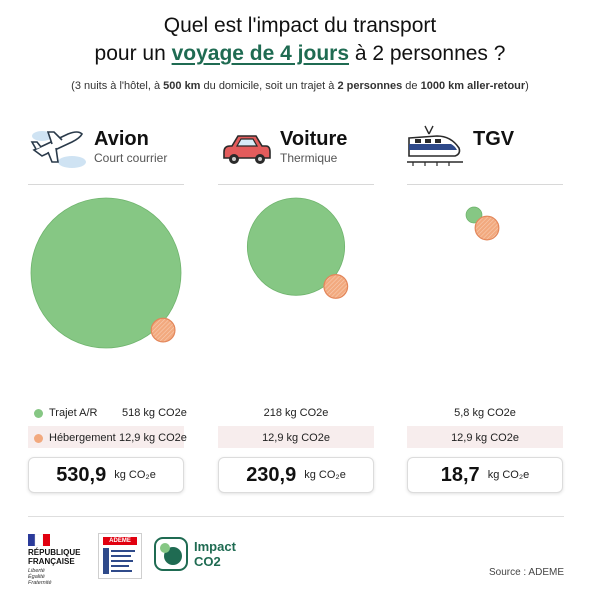 This screenshot has height=595, width=600. What do you see at coordinates (314, 139) in the screenshot?
I see `mode-name: Voiture` at bounding box center [314, 139].